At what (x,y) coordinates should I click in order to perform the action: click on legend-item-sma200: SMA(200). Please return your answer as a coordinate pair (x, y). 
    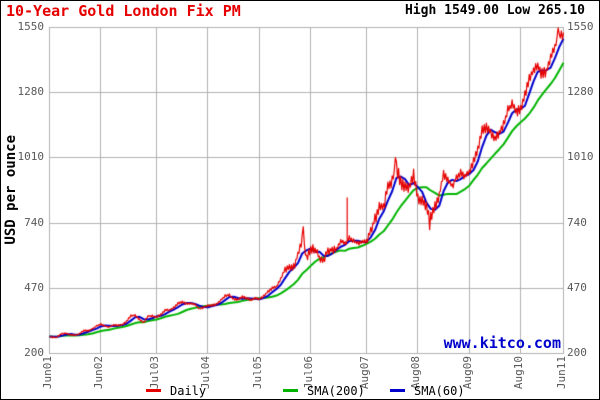
    Looking at the image, I should click on (324, 390).